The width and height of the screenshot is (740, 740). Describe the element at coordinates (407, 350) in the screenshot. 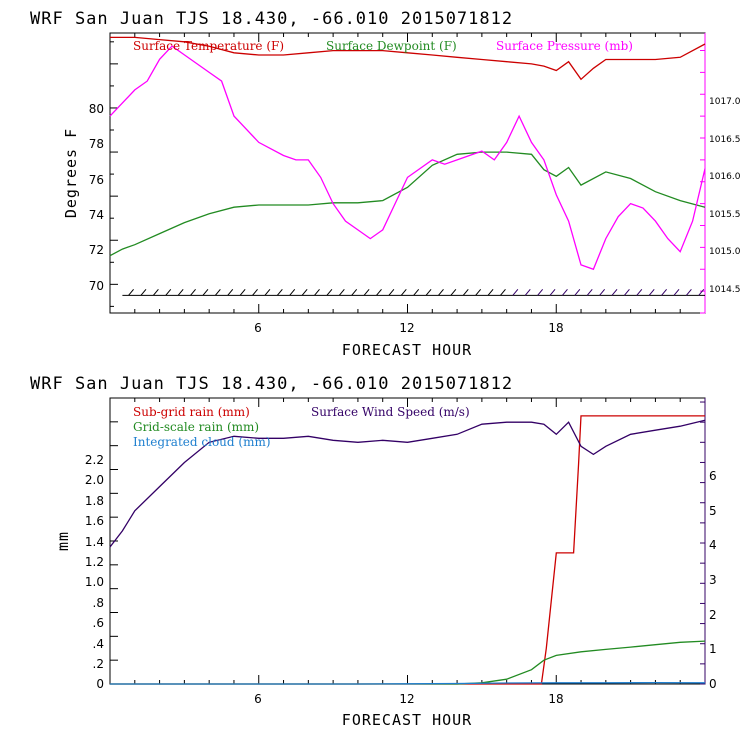

I see `top-x-axis-label: FORECAST HOUR` at that location.